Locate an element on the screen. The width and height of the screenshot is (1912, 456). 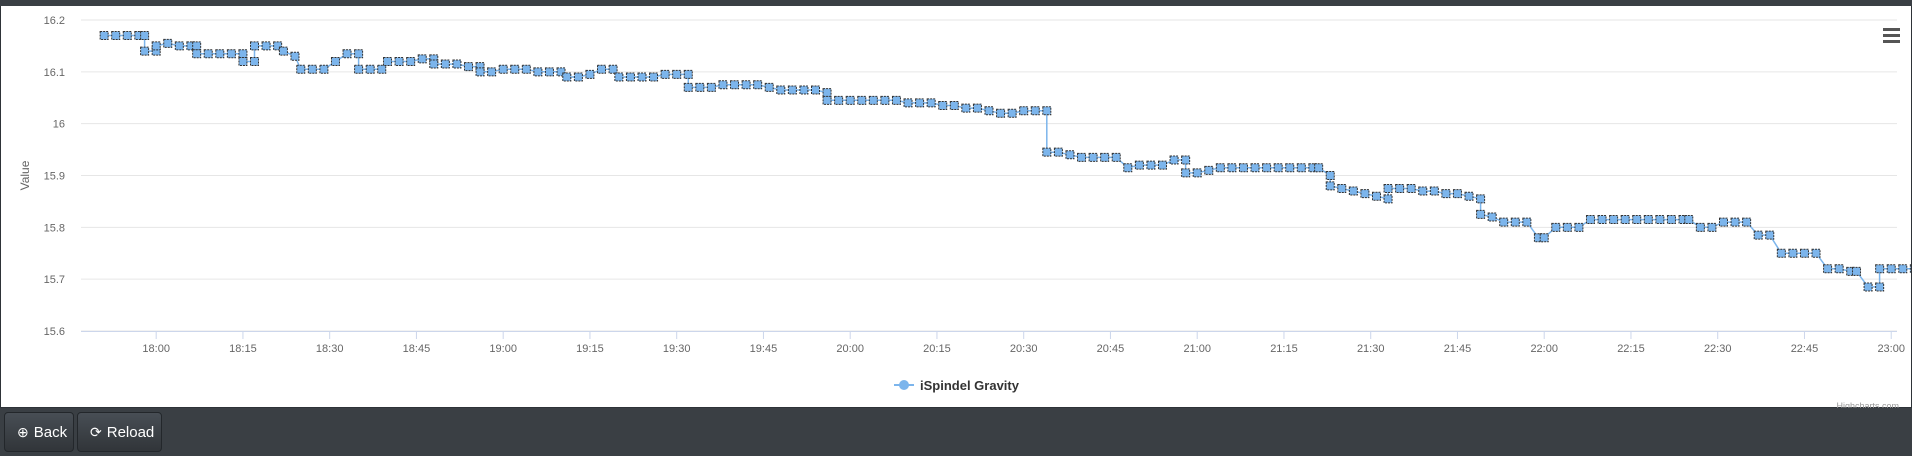
x-tick-label: 22:30 is located at coordinates (1718, 349).